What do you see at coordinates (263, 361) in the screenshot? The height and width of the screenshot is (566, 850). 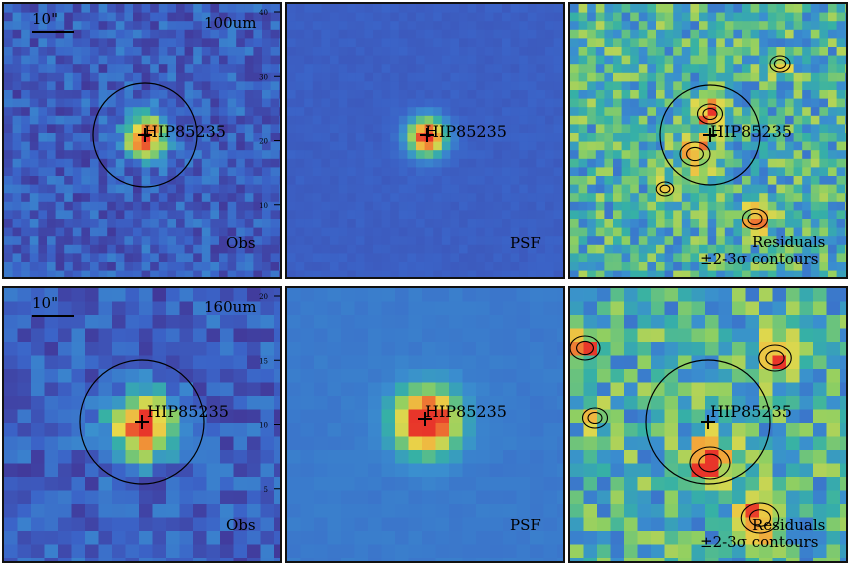 I see `tick-label: 15` at bounding box center [263, 361].